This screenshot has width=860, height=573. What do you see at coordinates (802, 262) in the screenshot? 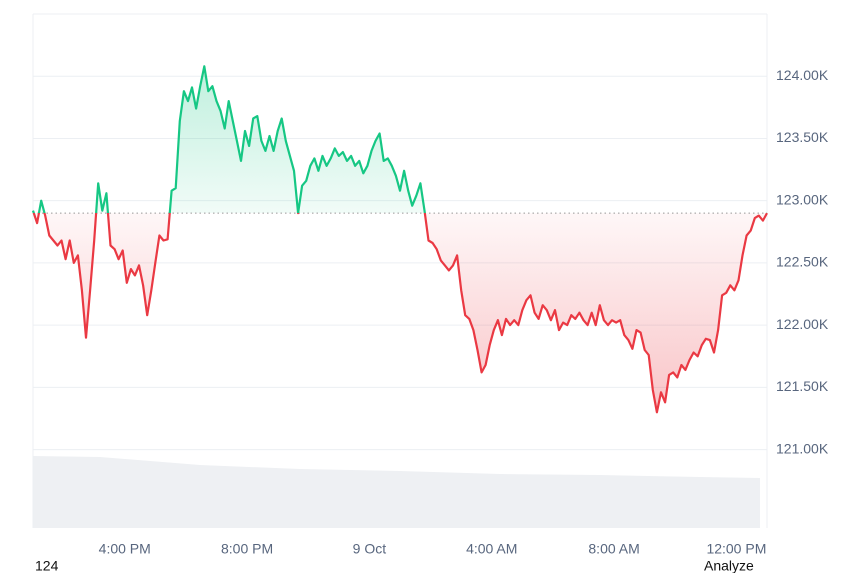
I see `y-tick-label: 122.50K` at bounding box center [802, 262].